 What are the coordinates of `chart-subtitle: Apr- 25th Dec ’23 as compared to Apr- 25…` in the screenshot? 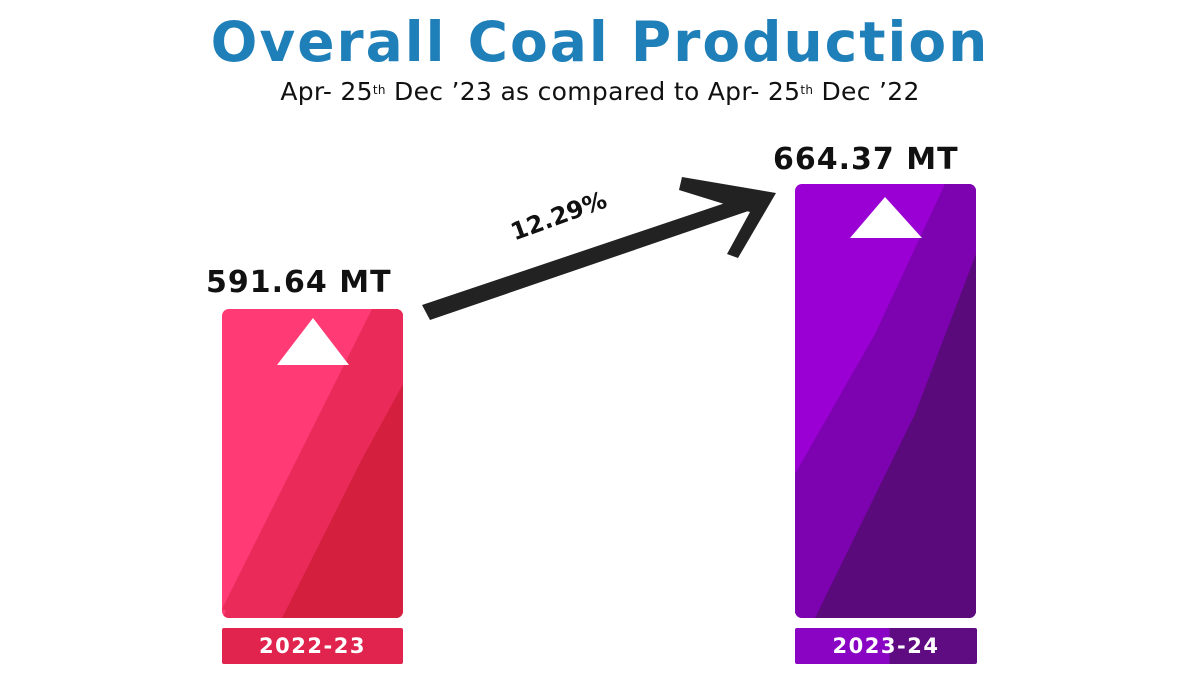 It's located at (600, 92).